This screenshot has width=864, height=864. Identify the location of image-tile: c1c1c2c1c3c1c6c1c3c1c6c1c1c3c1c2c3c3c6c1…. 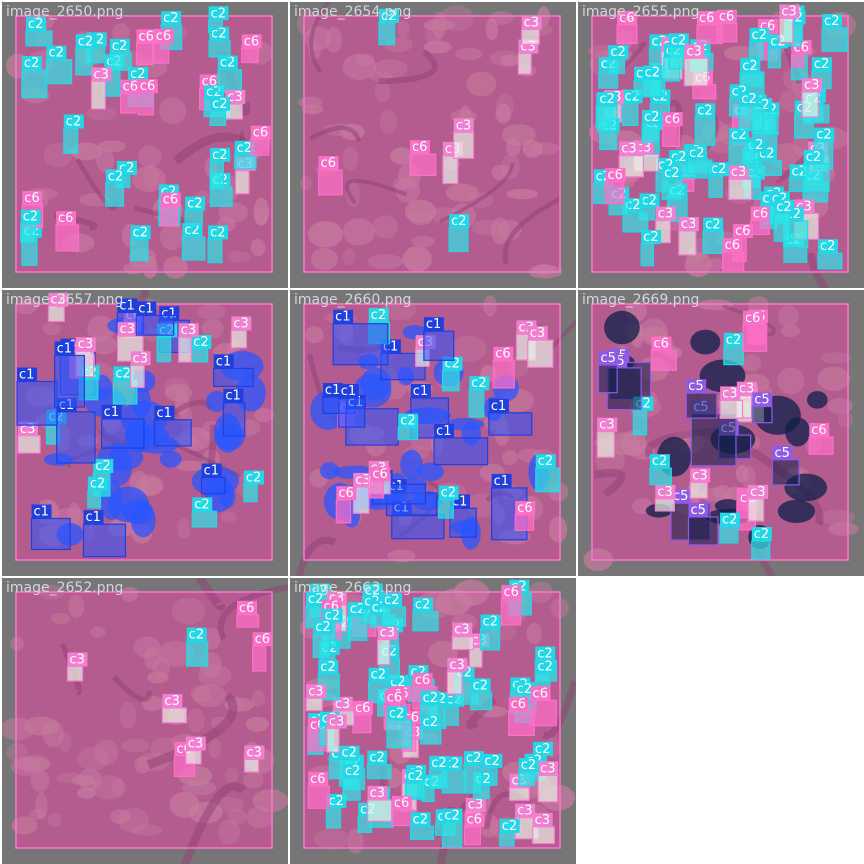
(433, 433).